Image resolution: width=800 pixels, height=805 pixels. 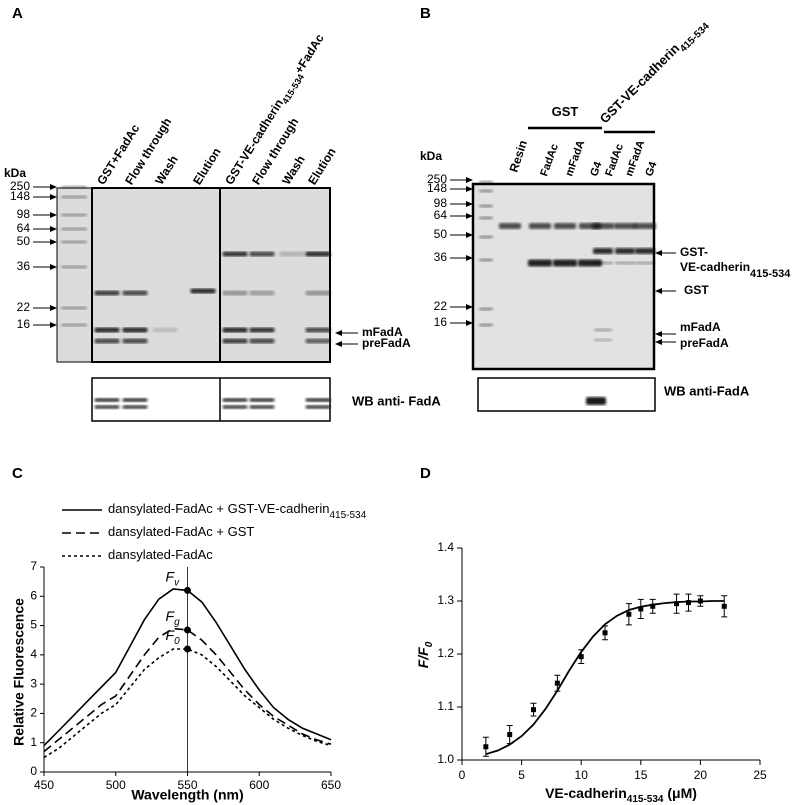 What do you see at coordinates (44, 785) in the screenshot?
I see `x-tick-label: 450` at bounding box center [44, 785].